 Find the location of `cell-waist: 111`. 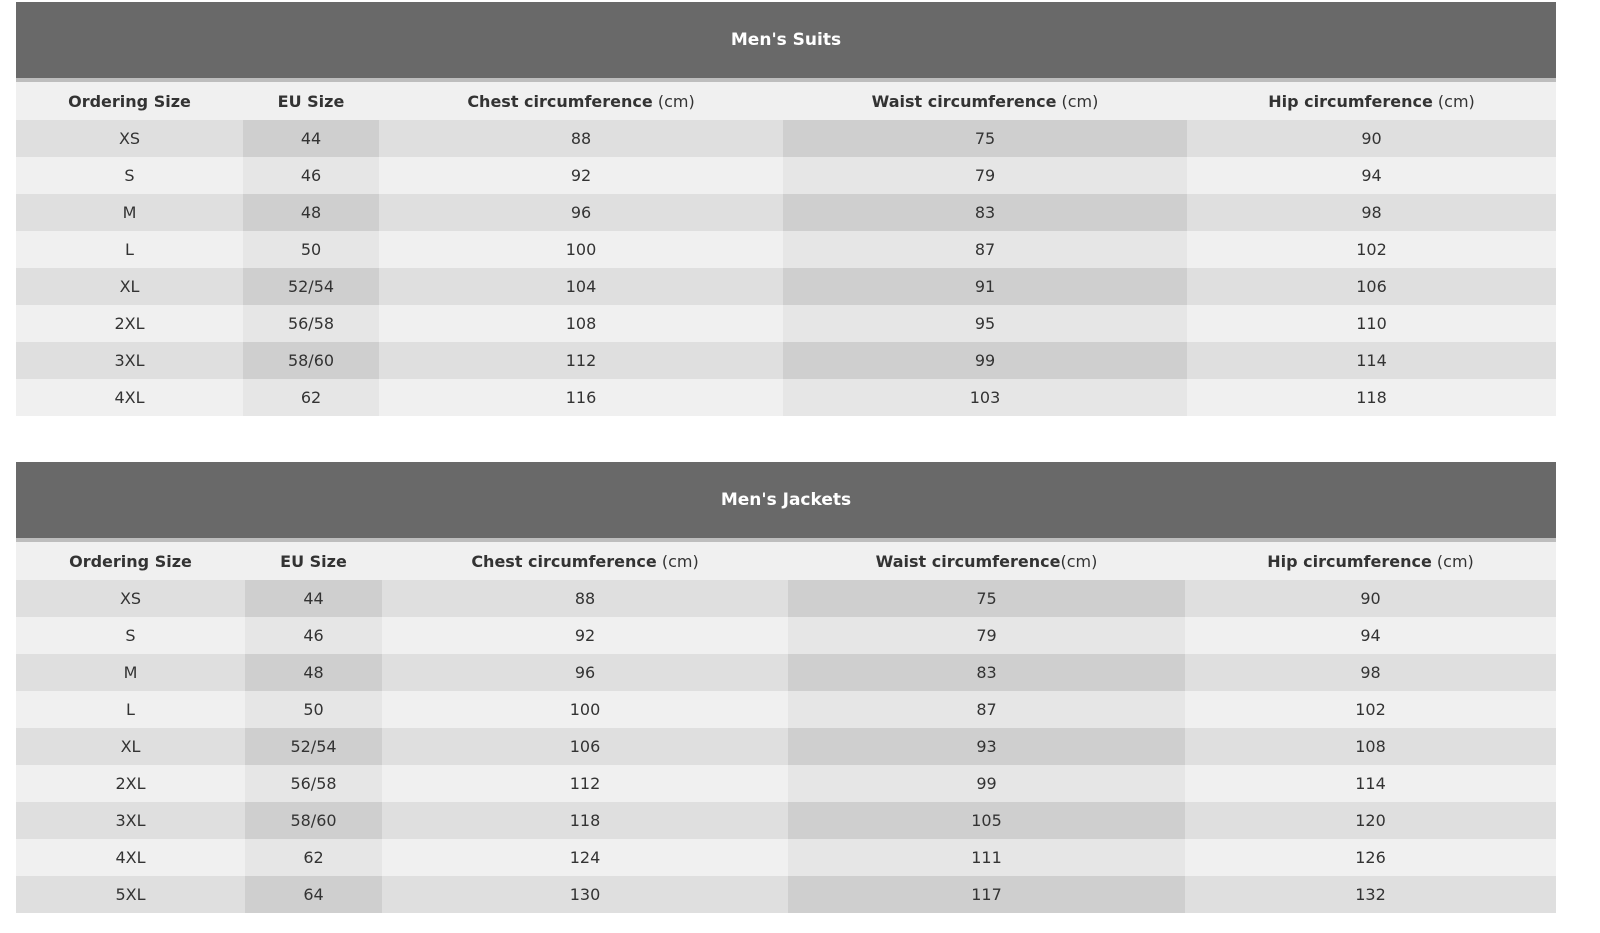

cell-waist: 111 is located at coordinates (986, 857).